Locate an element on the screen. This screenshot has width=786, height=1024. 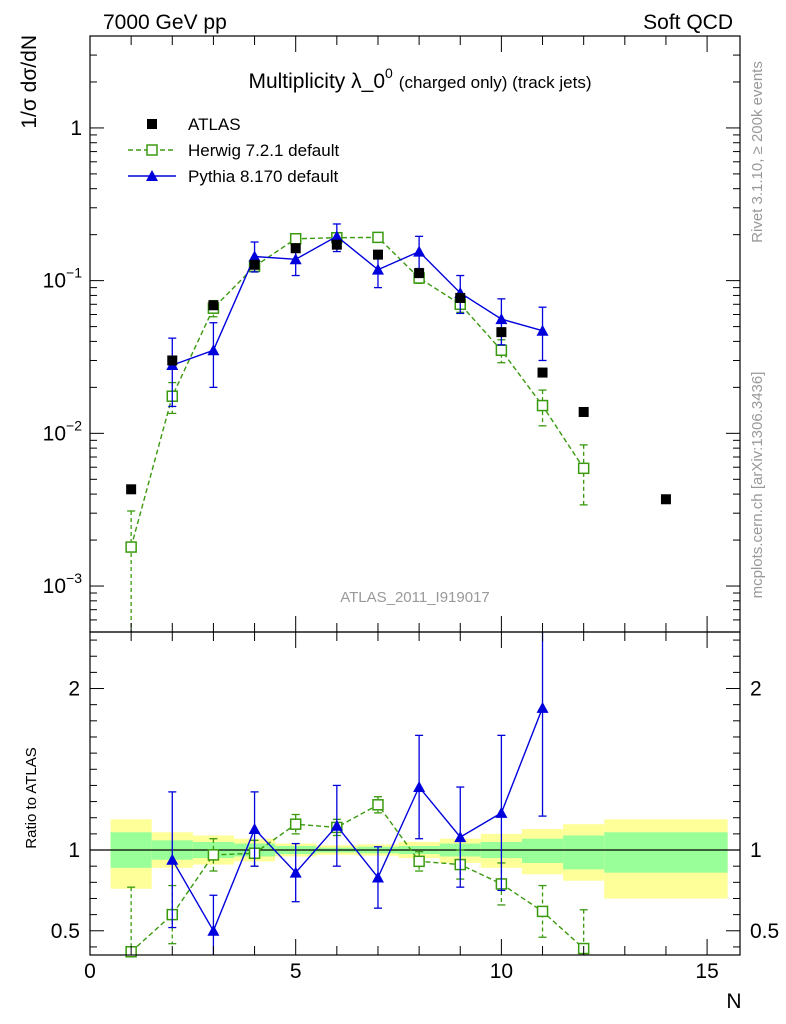
main-ytick-label: 1 is located at coordinates (76, 128).